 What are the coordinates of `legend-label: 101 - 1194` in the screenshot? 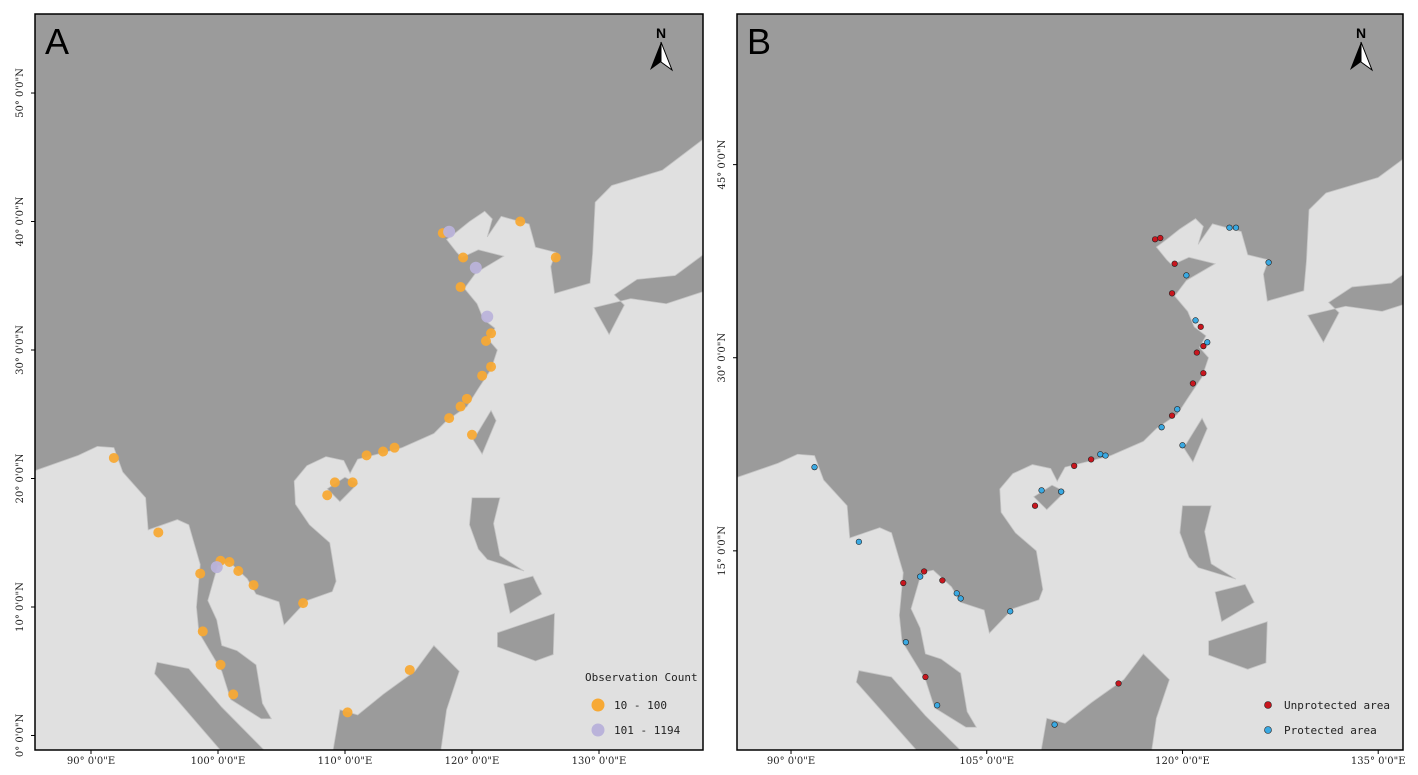 It's located at (647, 730).